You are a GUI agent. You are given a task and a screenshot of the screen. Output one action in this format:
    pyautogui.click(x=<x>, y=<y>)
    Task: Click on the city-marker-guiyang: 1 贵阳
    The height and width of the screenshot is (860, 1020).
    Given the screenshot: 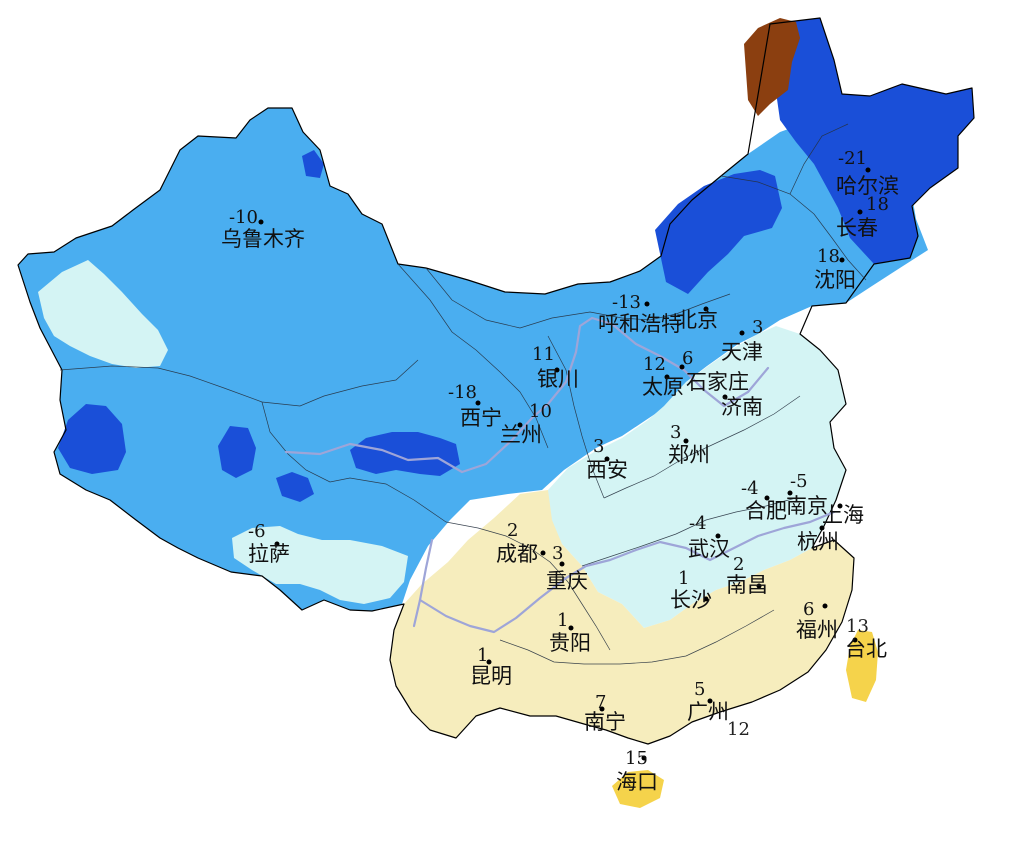 What is the action you would take?
    pyautogui.click(x=570, y=632)
    